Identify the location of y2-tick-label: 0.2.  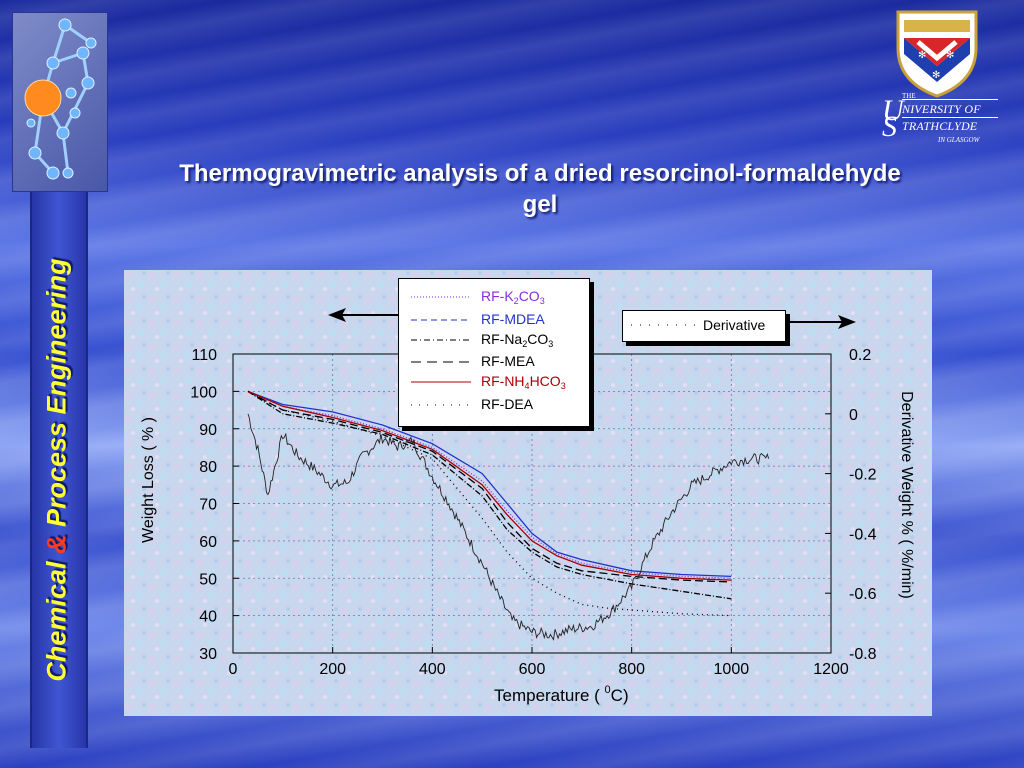
(860, 355).